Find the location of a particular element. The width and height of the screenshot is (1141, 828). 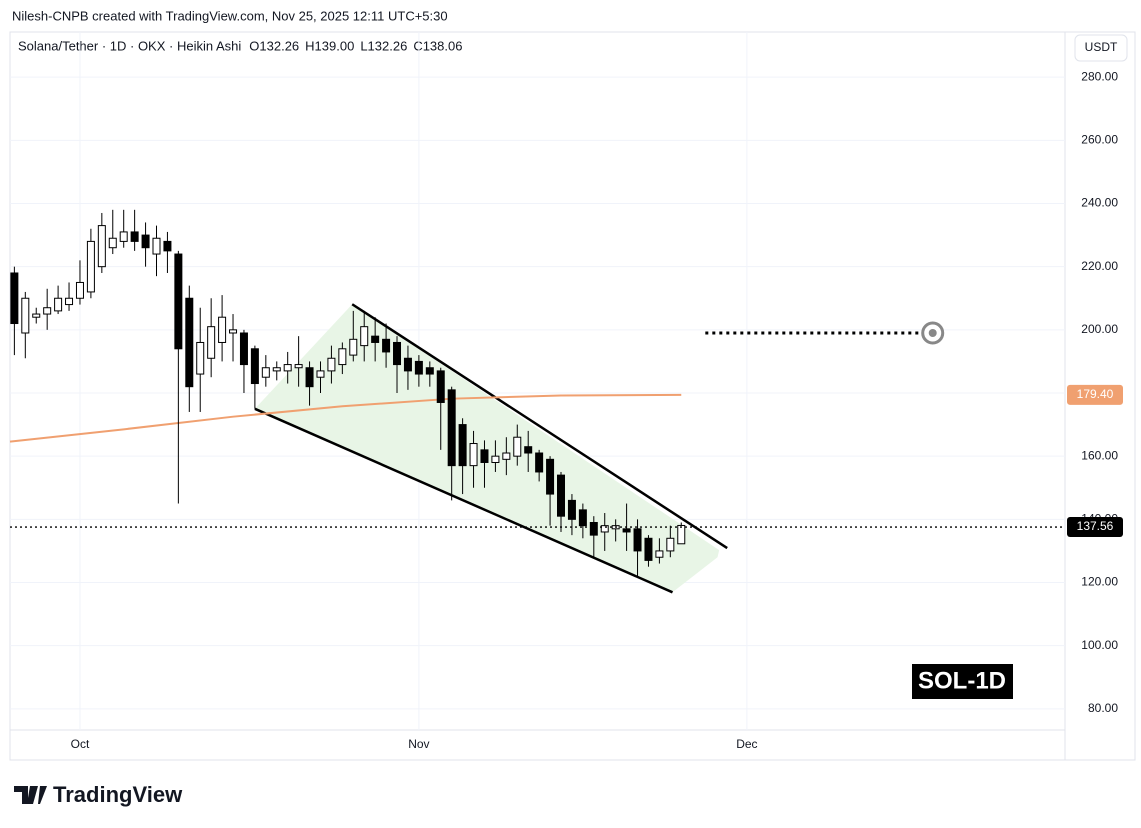

last-price-label: 137.56 is located at coordinates (1095, 526).